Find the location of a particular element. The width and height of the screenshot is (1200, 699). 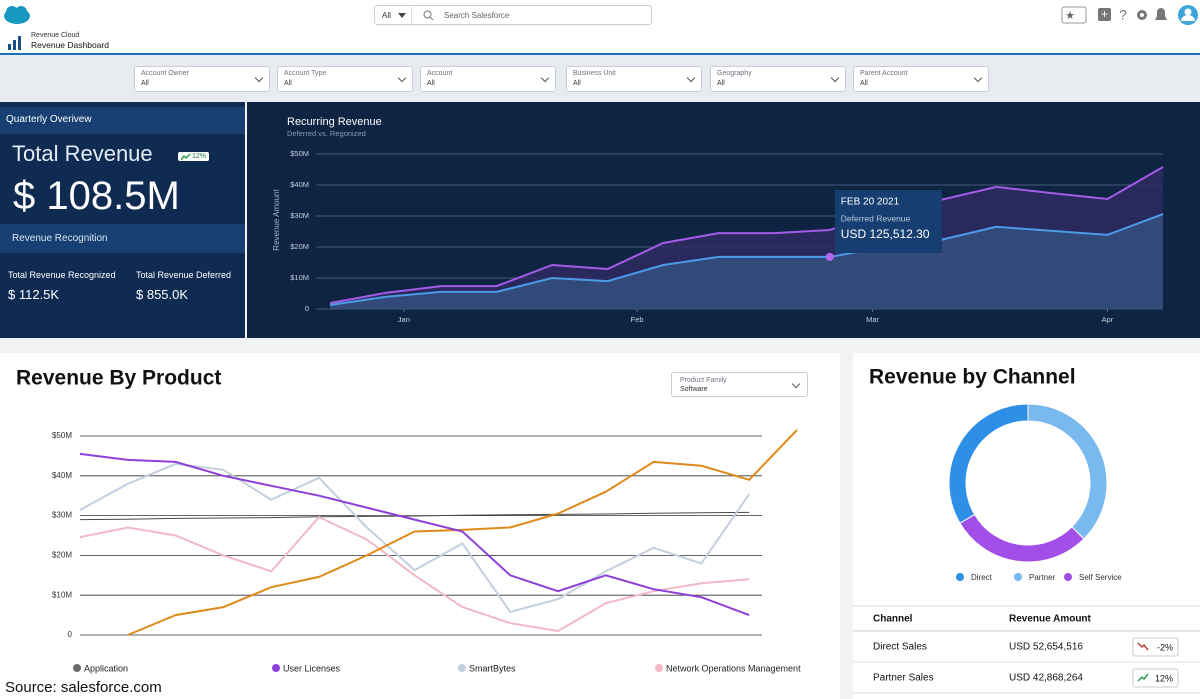

filter-label: Geography is located at coordinates (734, 73).